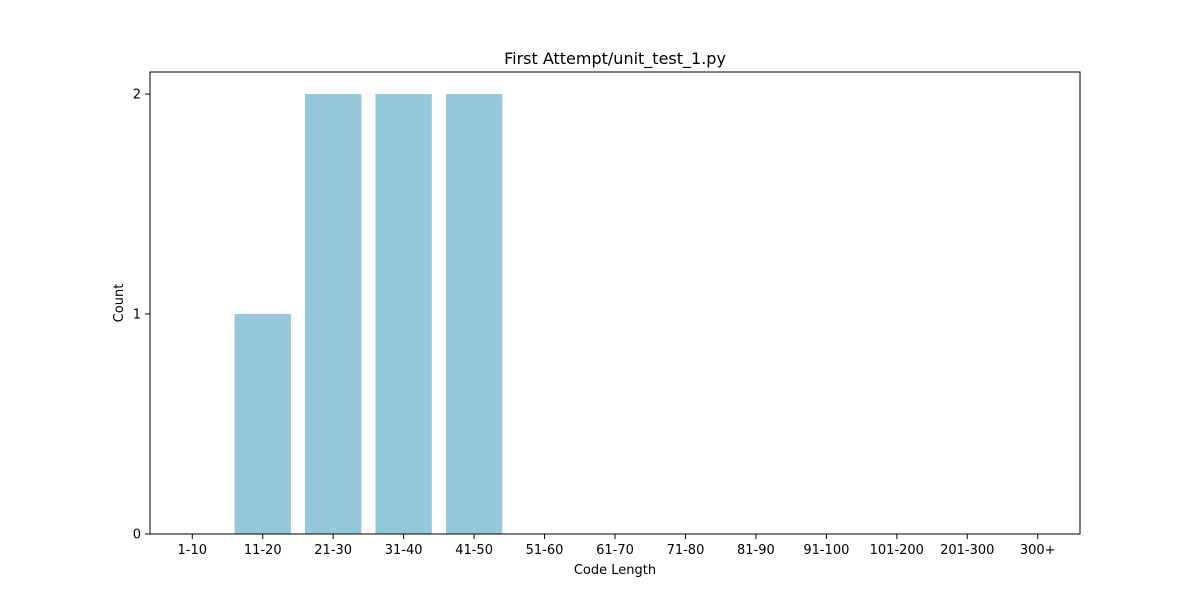 Image resolution: width=1200 pixels, height=604 pixels. Describe the element at coordinates (615, 570) in the screenshot. I see `x-axis-label: Code Length` at that location.